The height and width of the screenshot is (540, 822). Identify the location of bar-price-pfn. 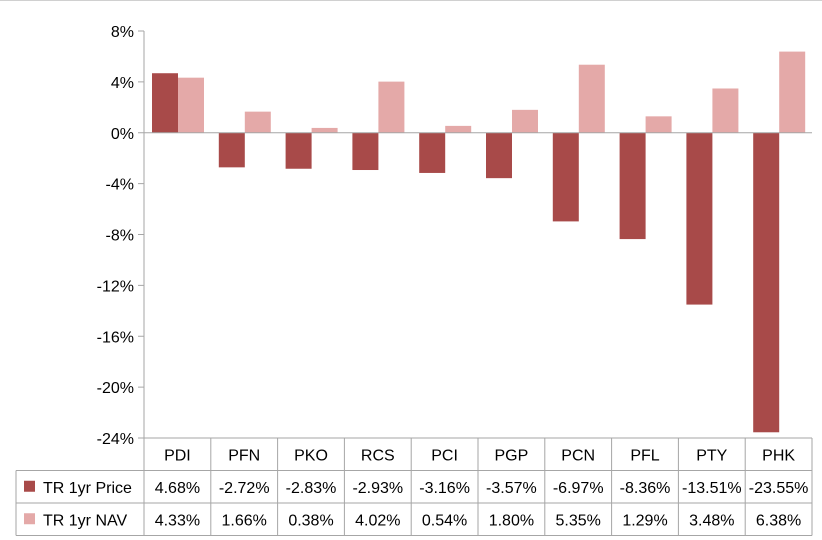
(231, 150).